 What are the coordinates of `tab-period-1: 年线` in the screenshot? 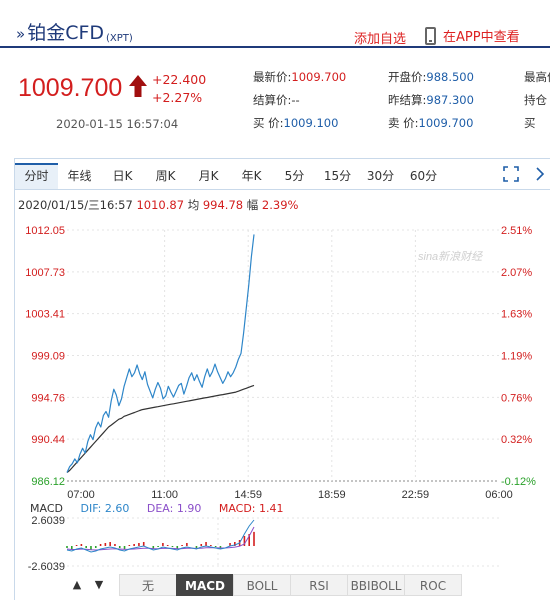 It's located at (79, 176).